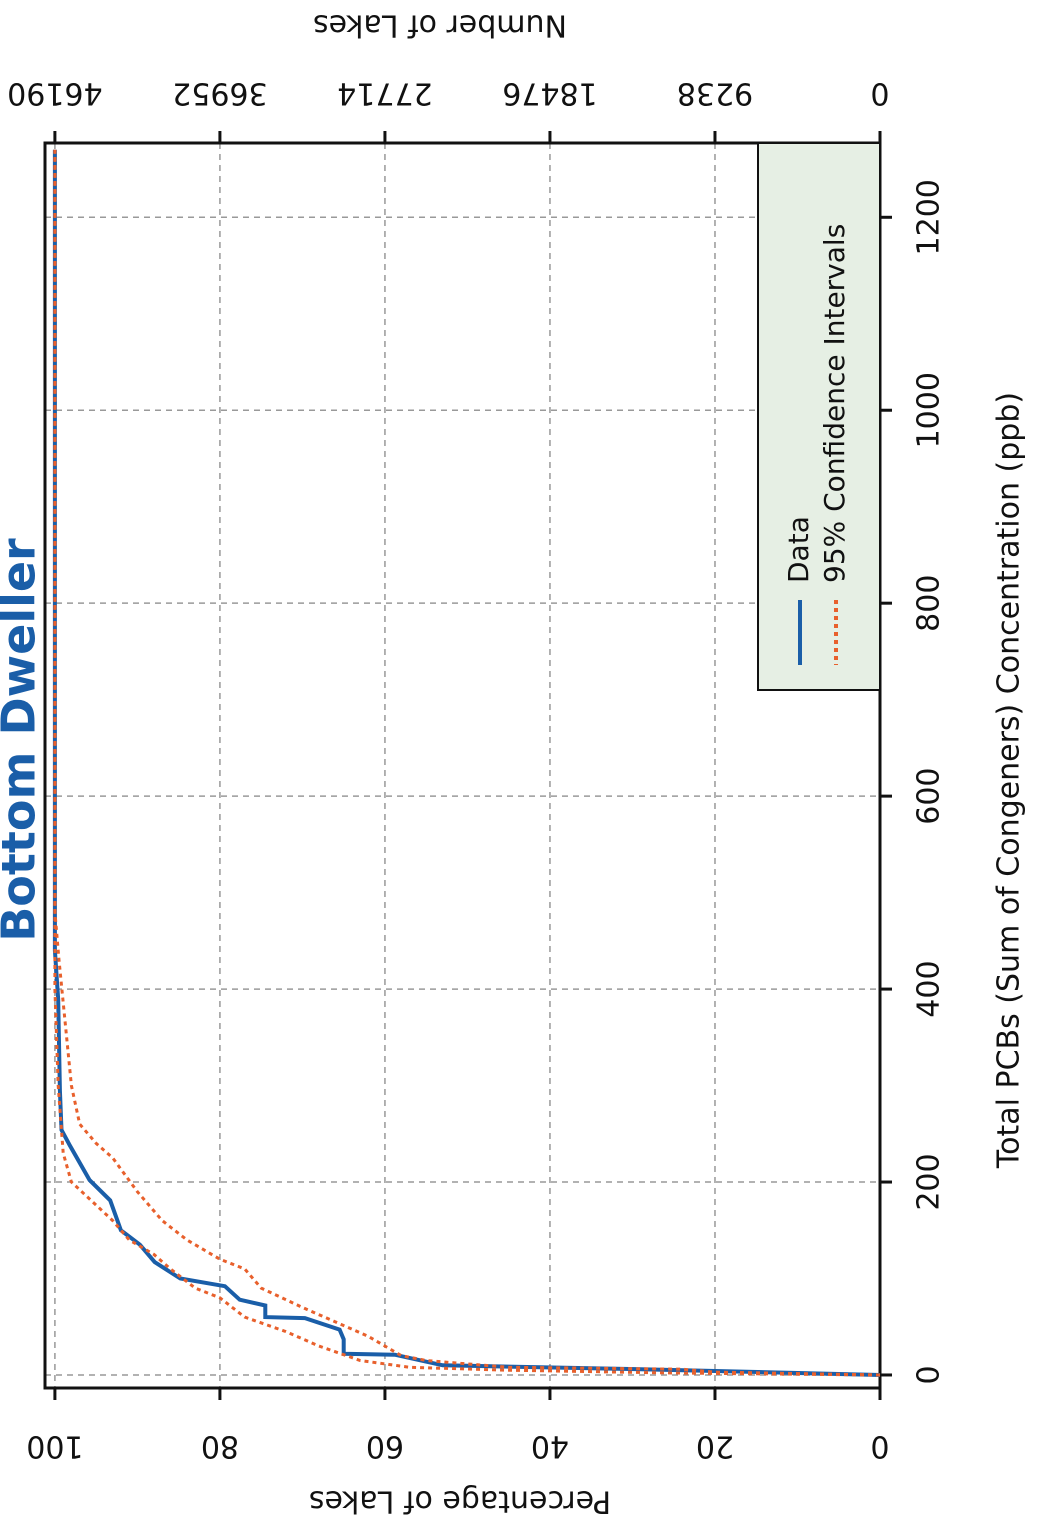 The height and width of the screenshot is (1524, 1042). Describe the element at coordinates (929, 410) in the screenshot. I see `x-tick-label: 1000` at that location.